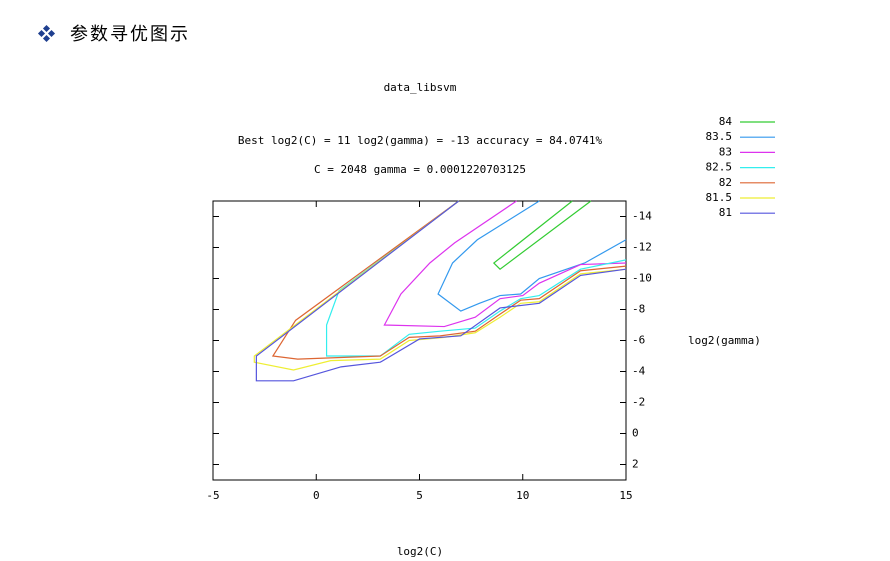 Image resolution: width=890 pixels, height=561 pixels. What do you see at coordinates (638, 402) in the screenshot?
I see `y-tick-label: -2` at bounding box center [638, 402].